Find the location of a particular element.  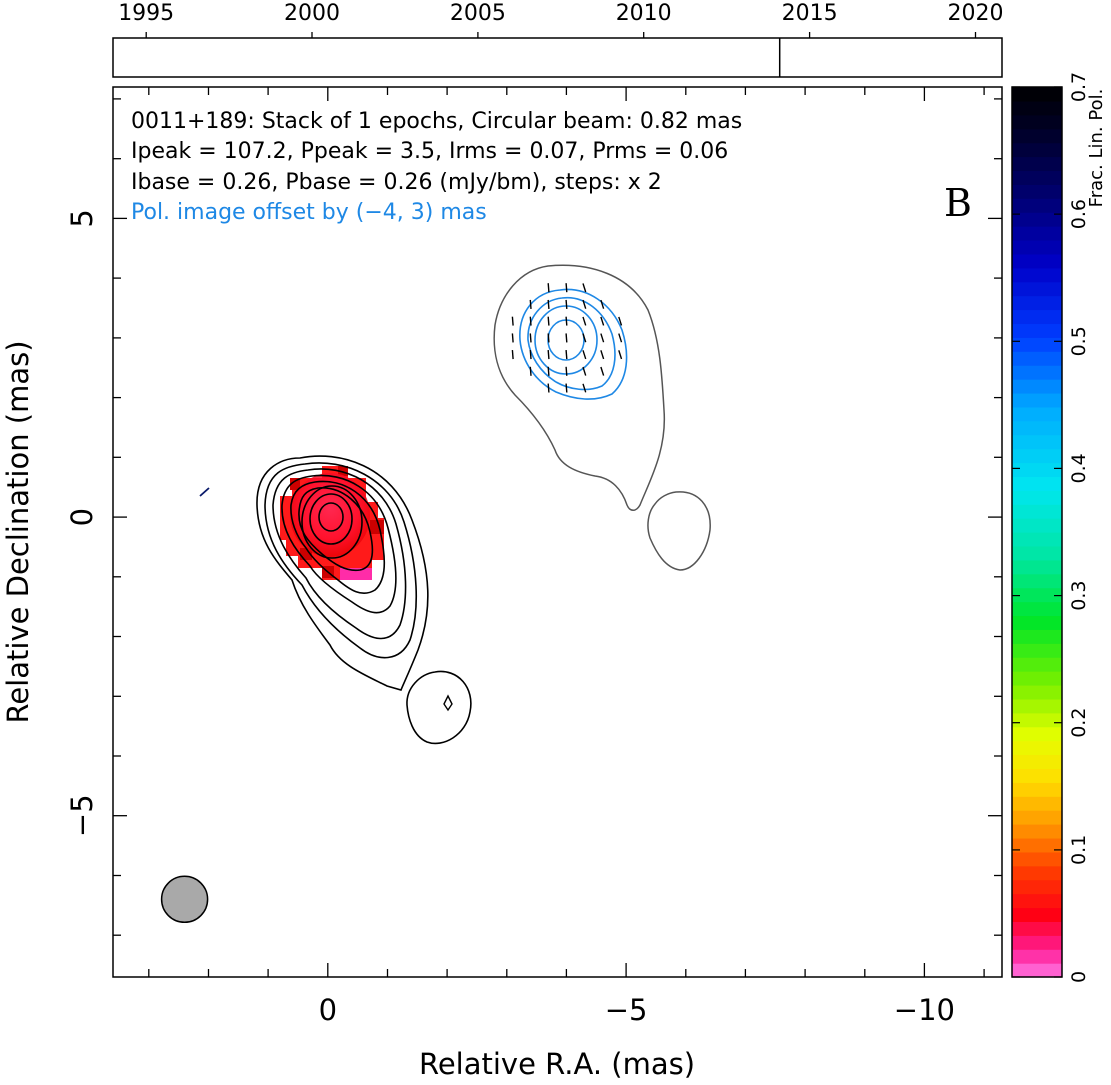

y-tick-labels: −5 0 5 is located at coordinates (82, 523).